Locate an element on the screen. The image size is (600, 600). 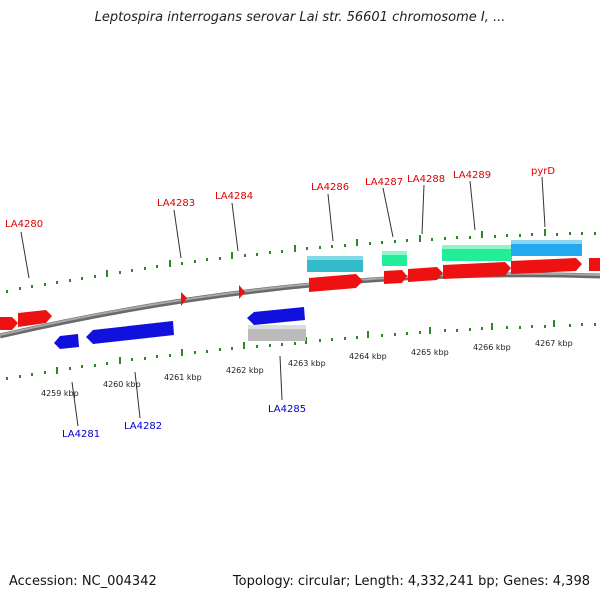
lower-tick-row is located at coordinates (301, 350).